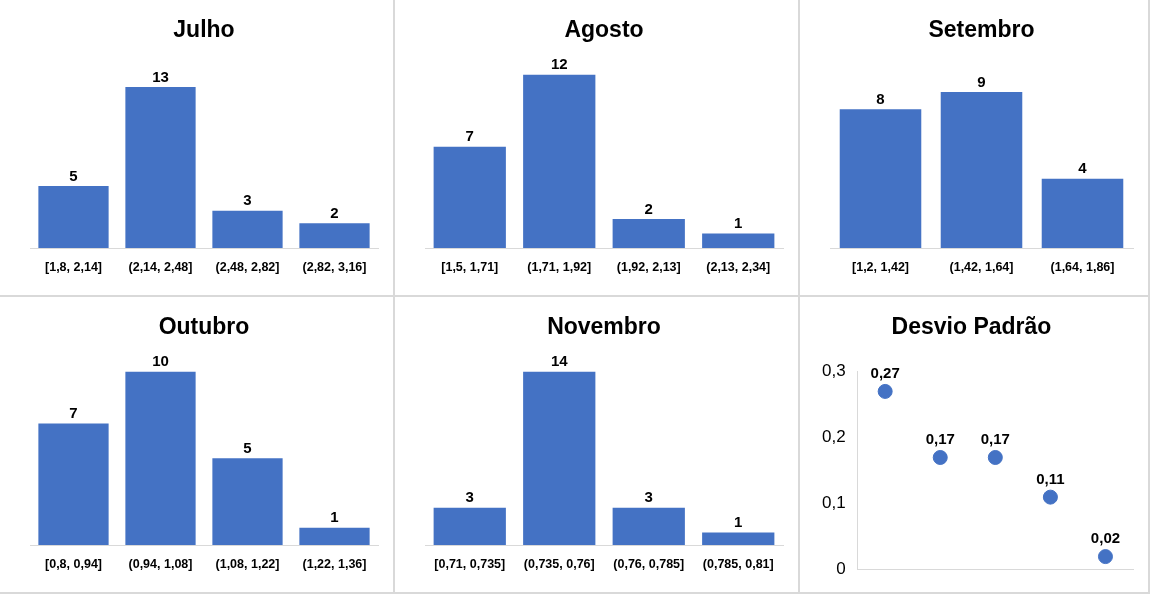 Image resolution: width=1156 pixels, height=594 pixels. I want to click on x-tick-label: (2,48, 2,82], so click(247, 266).